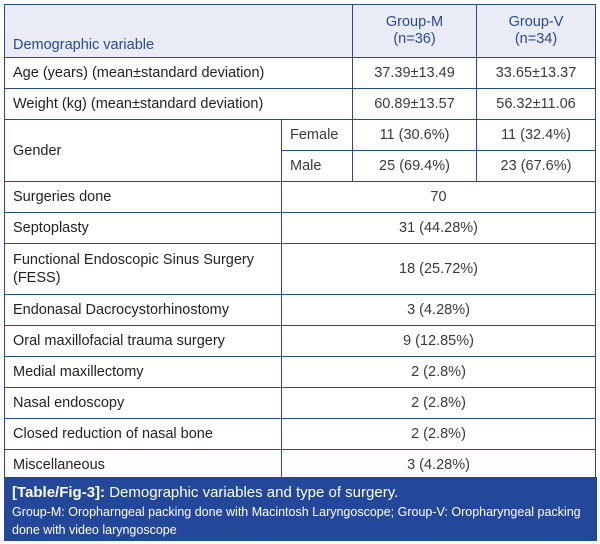  I want to click on table-row-female: Gender Female 11 (30.6%) 11 (32.4%), so click(300, 150).